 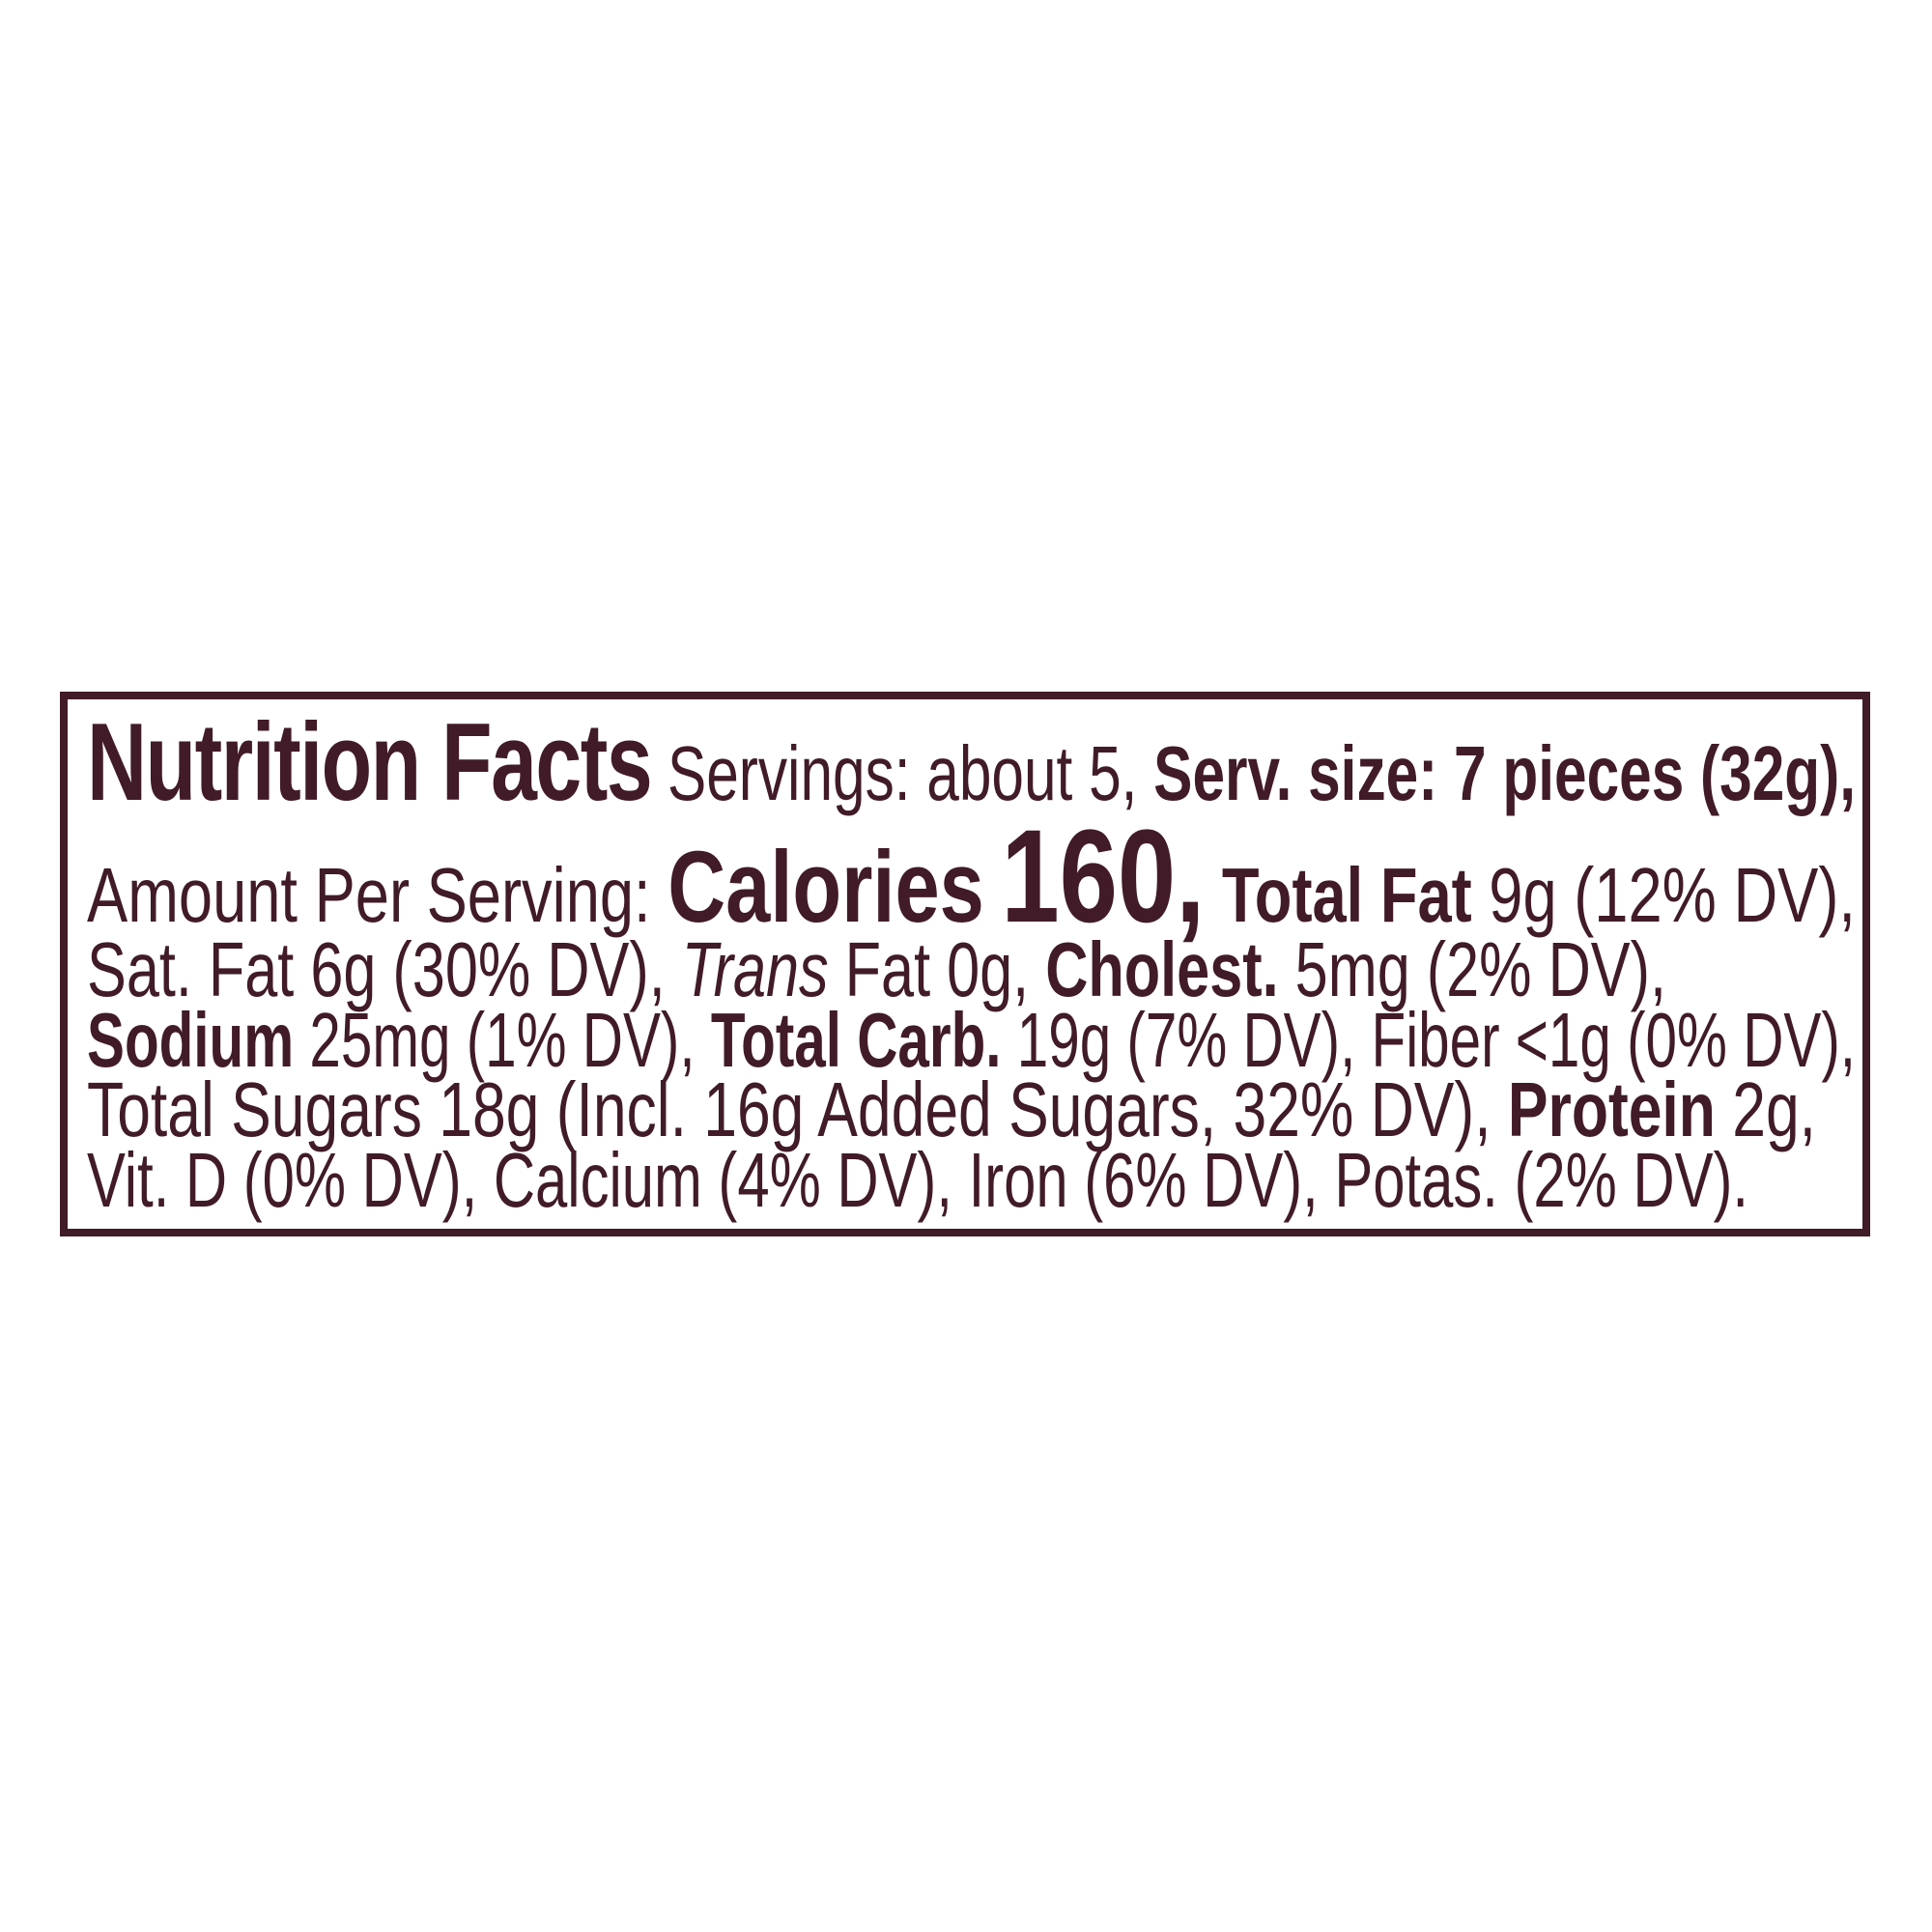 What do you see at coordinates (1672, 895) in the screenshot?
I see `total-fat-value: 9g (12% DV),` at bounding box center [1672, 895].